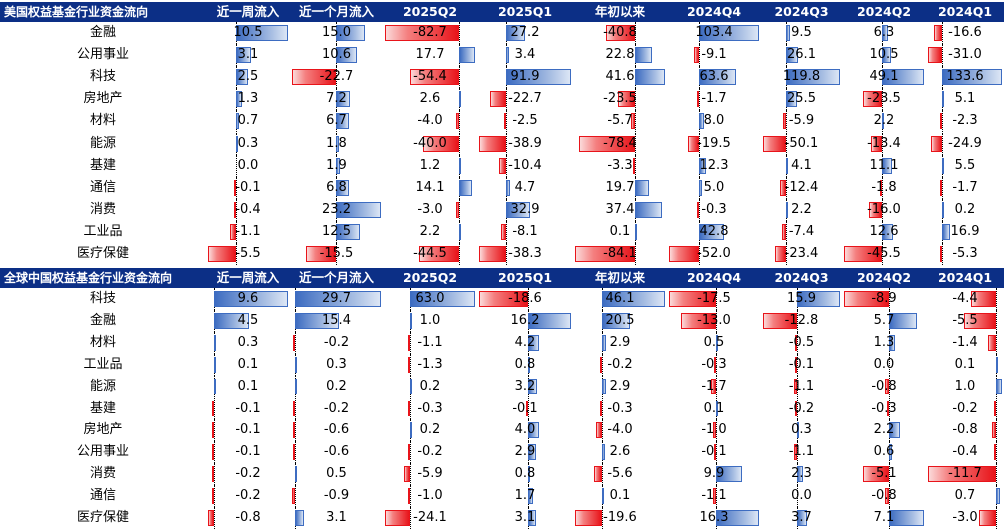 This screenshot has height=531, width=1004. I want to click on data-label: 25.5, so click(801, 99).